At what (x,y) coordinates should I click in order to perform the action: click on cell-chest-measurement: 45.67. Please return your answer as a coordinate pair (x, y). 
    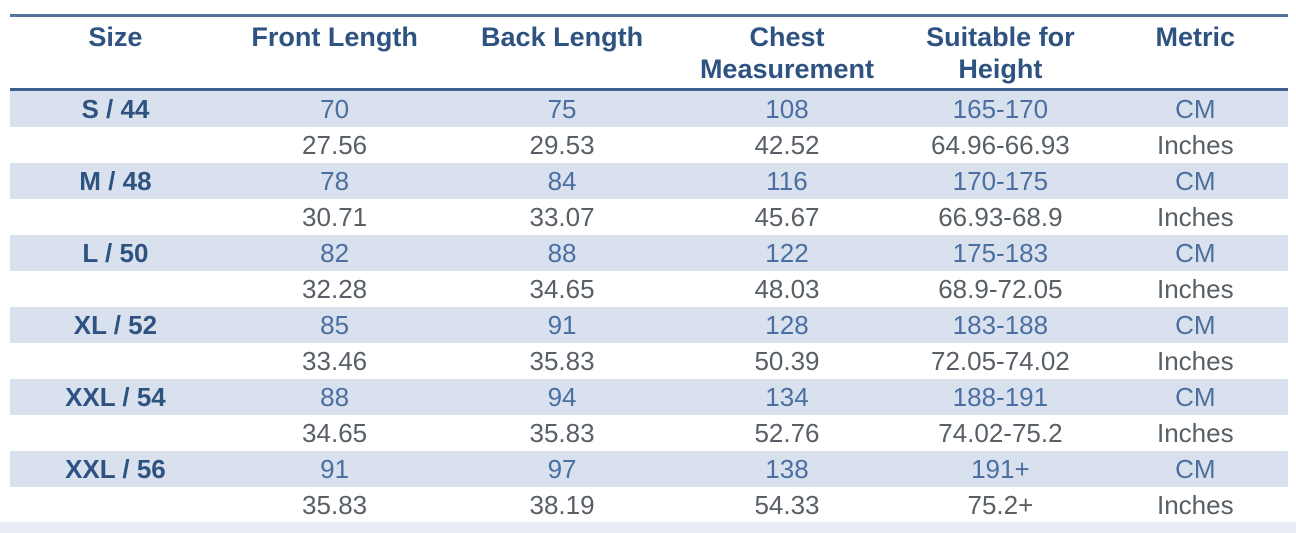
    Looking at the image, I should click on (787, 216).